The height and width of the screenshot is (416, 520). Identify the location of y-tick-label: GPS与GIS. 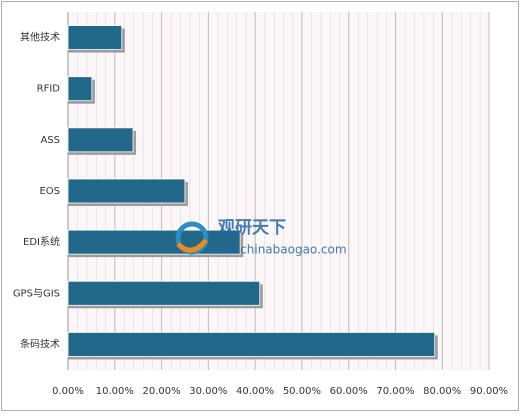
(36, 293).